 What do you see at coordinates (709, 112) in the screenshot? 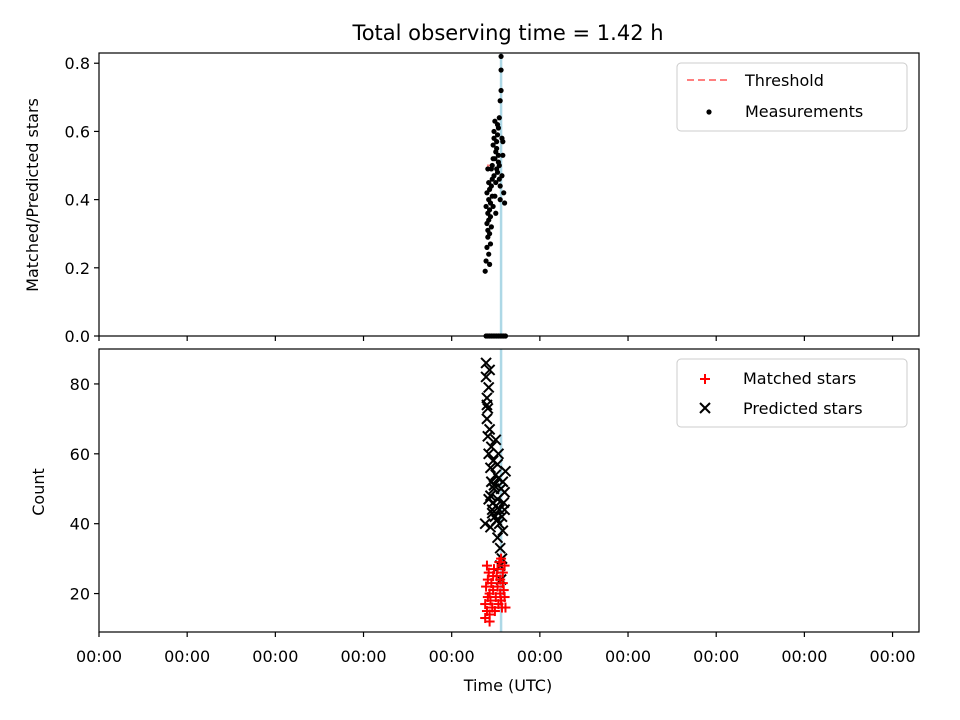
I see `measurements-legend-swatch` at bounding box center [709, 112].